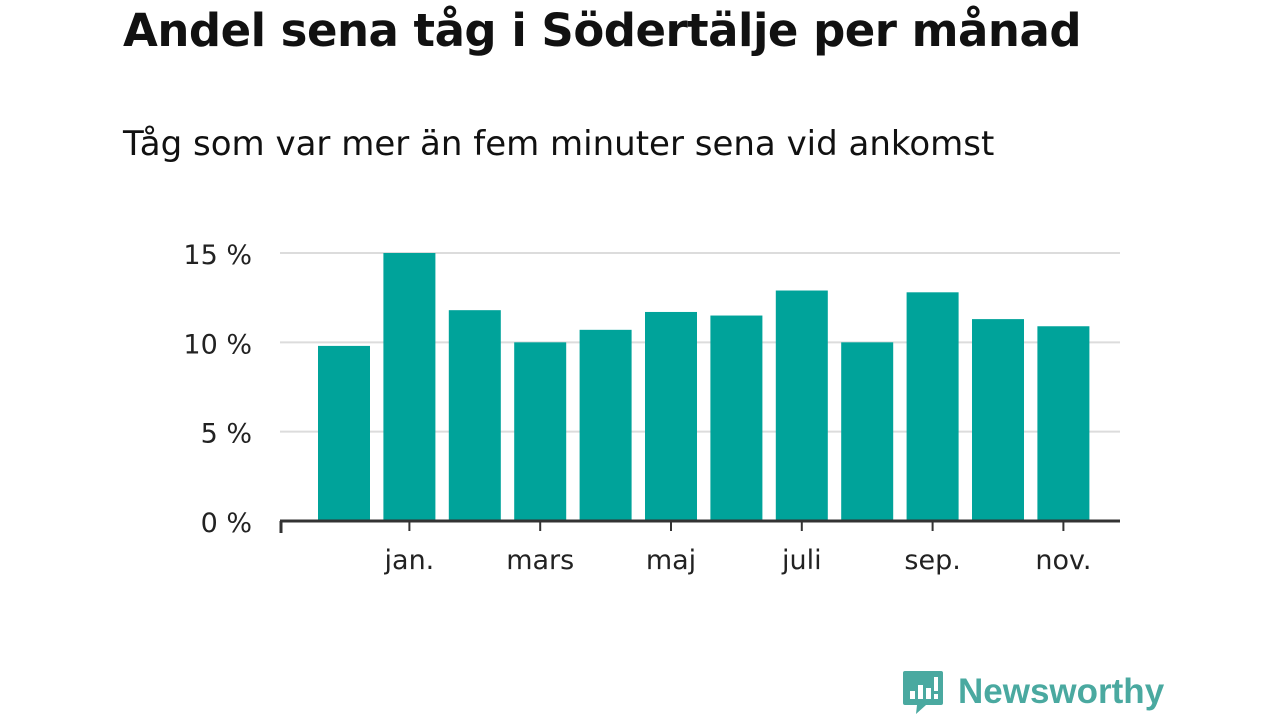 The image size is (1280, 720). I want to click on brand-footer: Newsworthy, so click(1033, 692).